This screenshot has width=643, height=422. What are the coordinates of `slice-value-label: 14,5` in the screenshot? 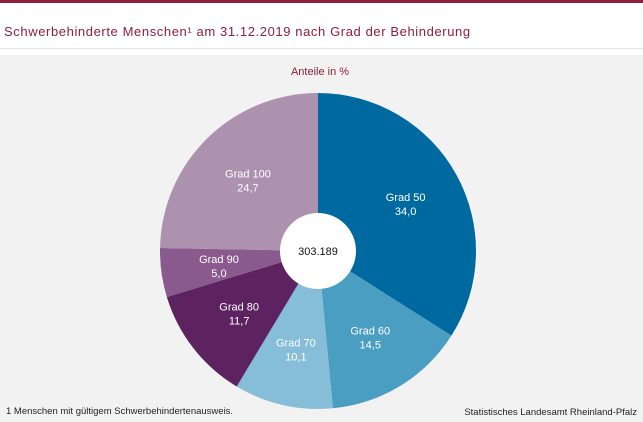 It's located at (370, 345).